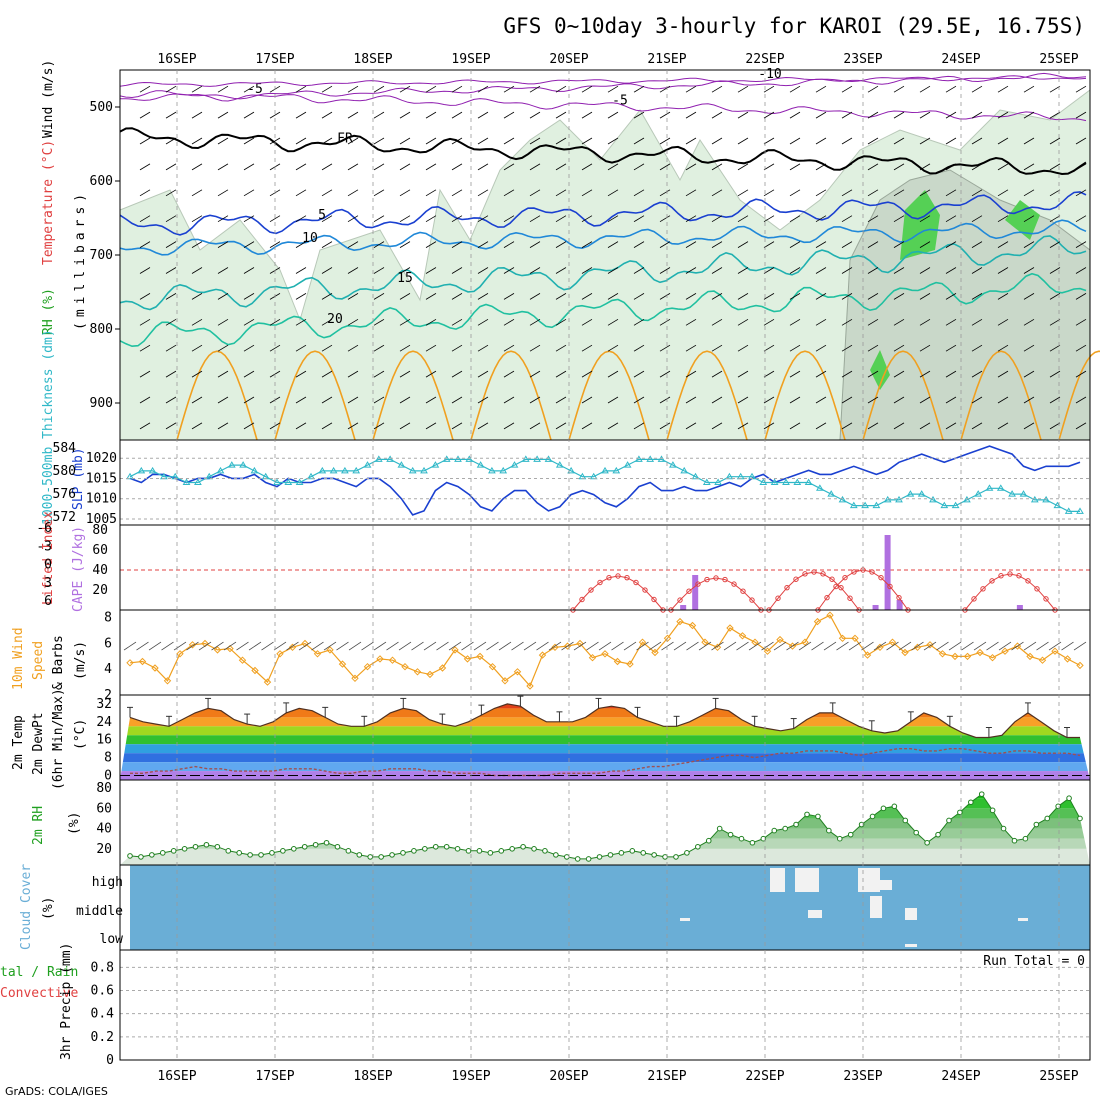 The height and width of the screenshot is (1100, 1100). I want to click on run-total-annotation: Run Total = 0, so click(1034, 961).